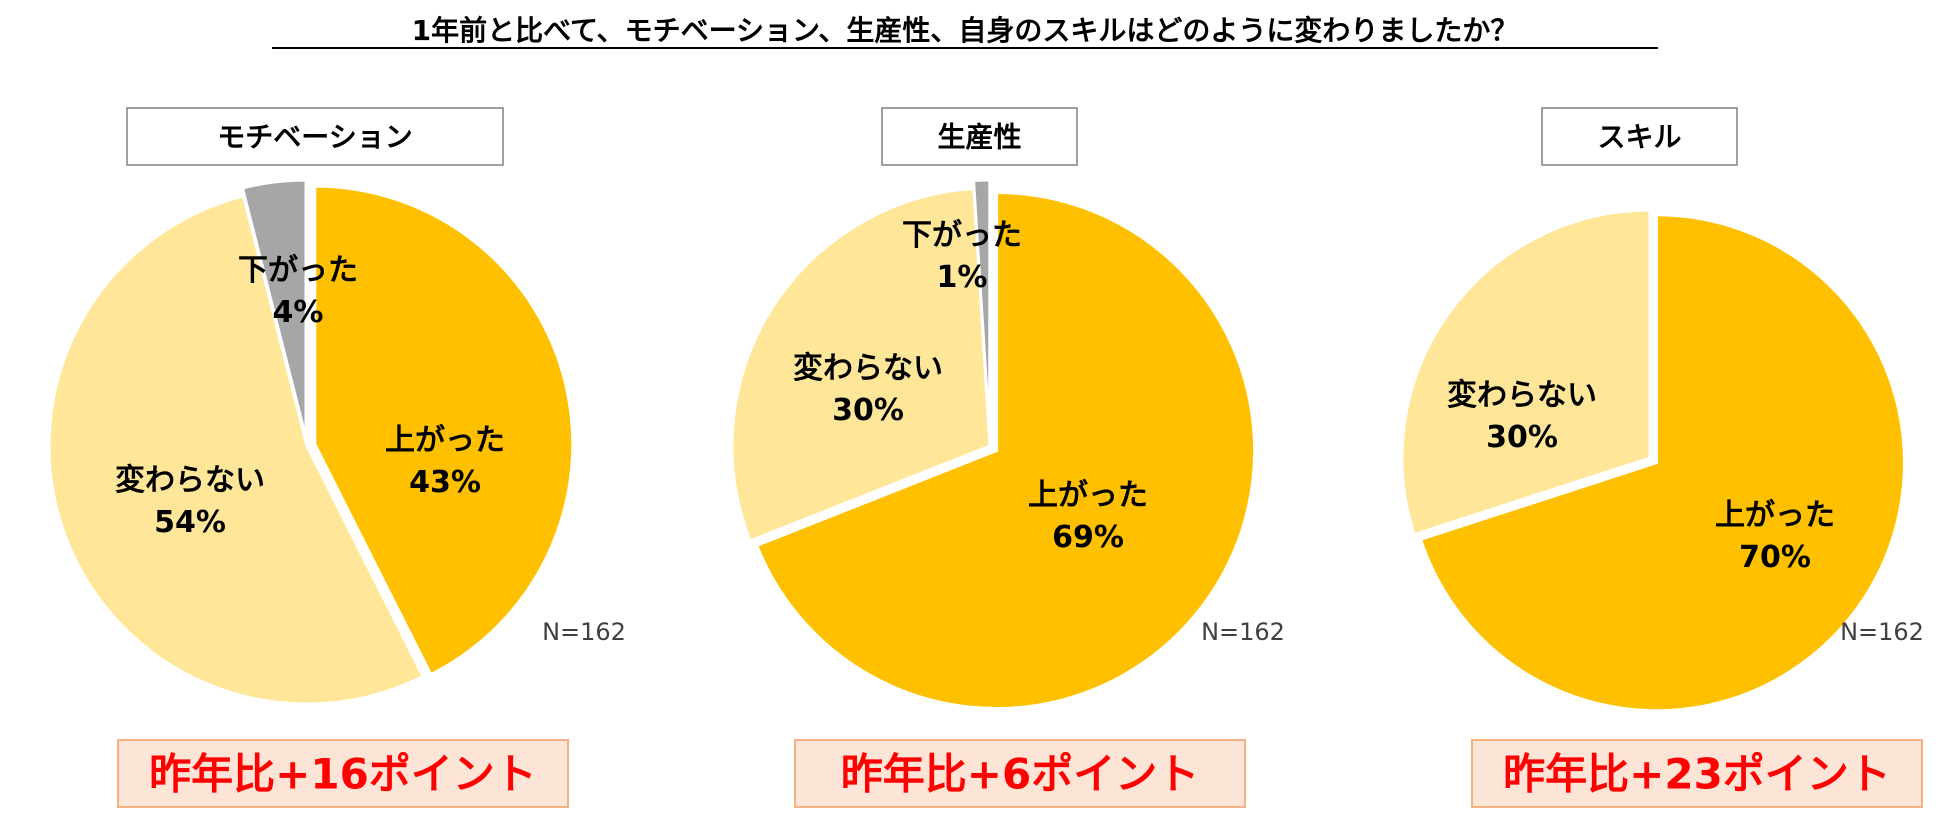 The height and width of the screenshot is (823, 1950). I want to click on callout-text: 昨年比+6ポイント, so click(1020, 774).